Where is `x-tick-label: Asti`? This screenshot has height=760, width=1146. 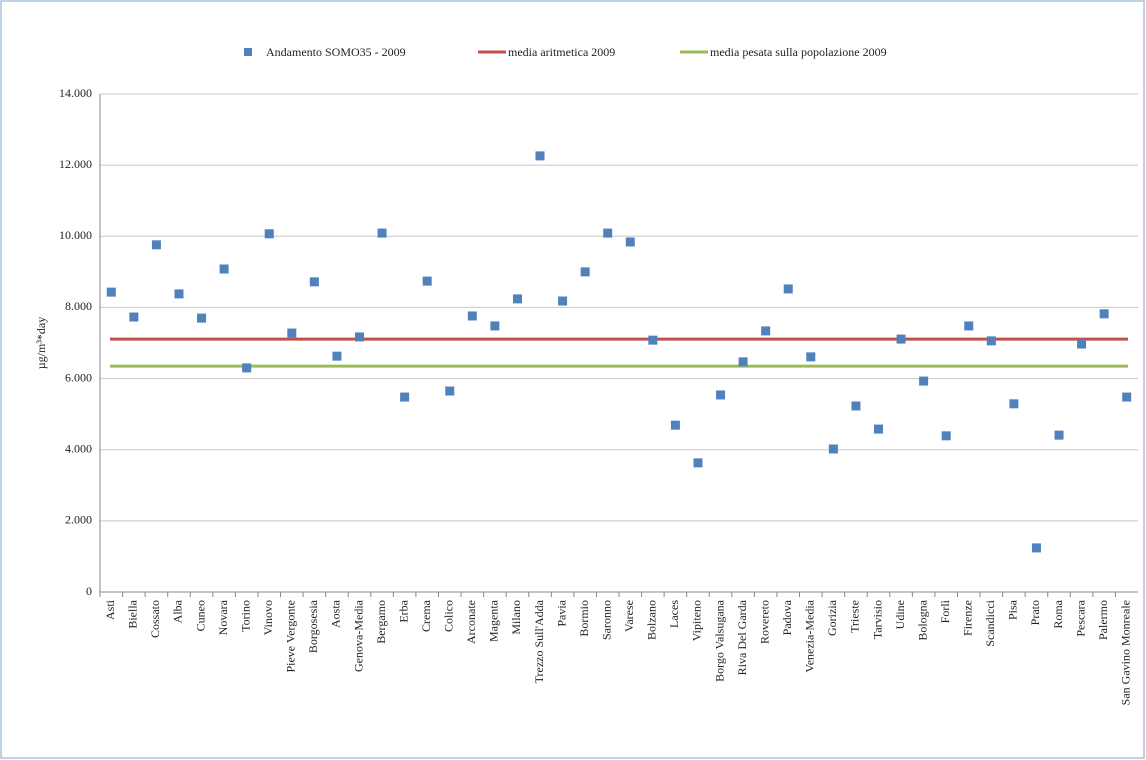
x-tick-label: Asti is located at coordinates (110, 609).